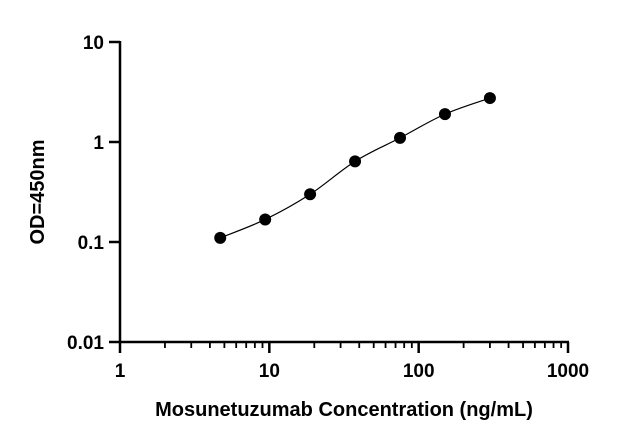 The image size is (638, 442). What do you see at coordinates (269, 371) in the screenshot?
I see `x-tick-label: 10` at bounding box center [269, 371].